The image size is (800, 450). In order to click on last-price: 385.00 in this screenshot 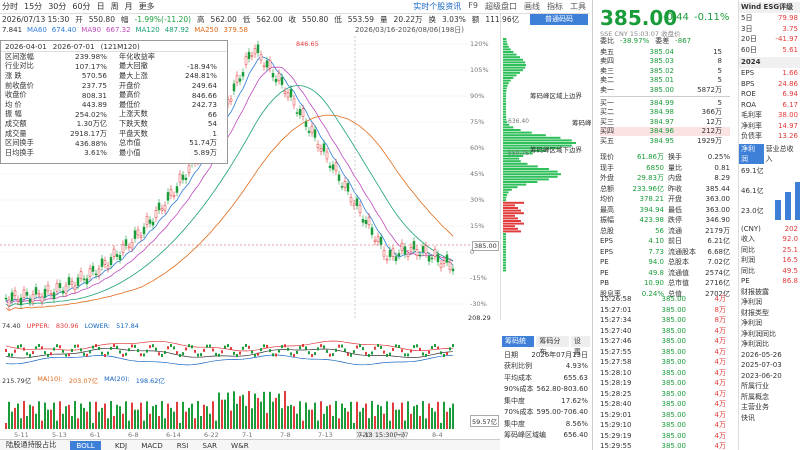, I will do `click(639, 18)`.